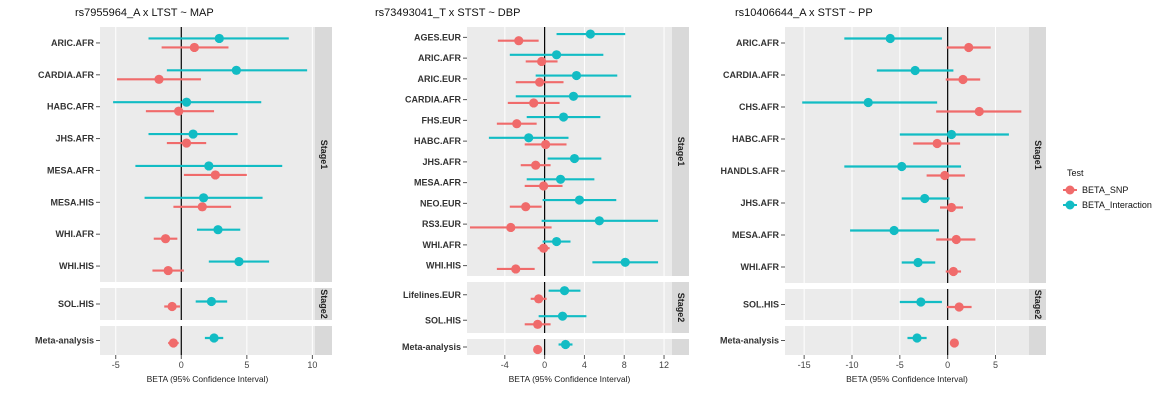 The height and width of the screenshot is (393, 1166). I want to click on x-tick-label: -4, so click(505, 365).